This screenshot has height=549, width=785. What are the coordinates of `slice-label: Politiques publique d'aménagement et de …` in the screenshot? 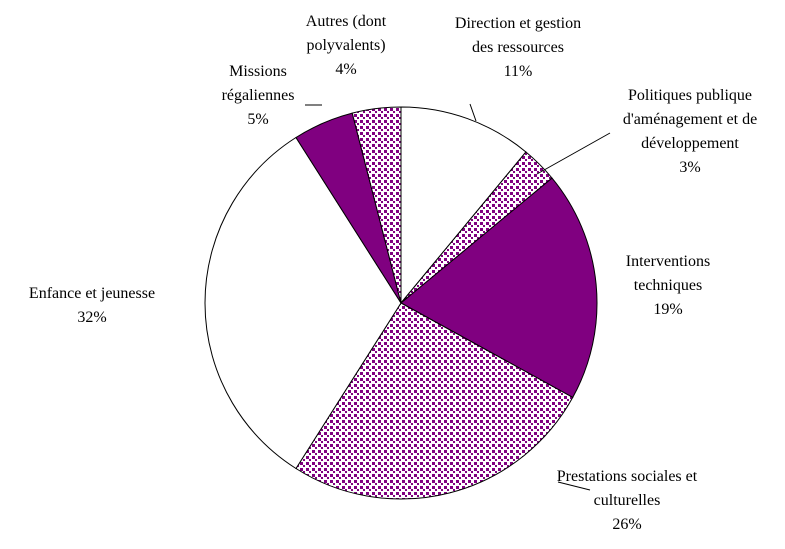 It's located at (690, 132).